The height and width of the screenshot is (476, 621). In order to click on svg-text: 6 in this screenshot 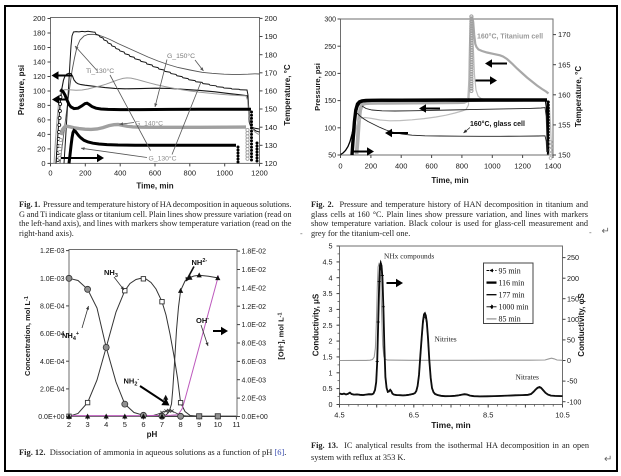, I will do `click(143, 424)`.